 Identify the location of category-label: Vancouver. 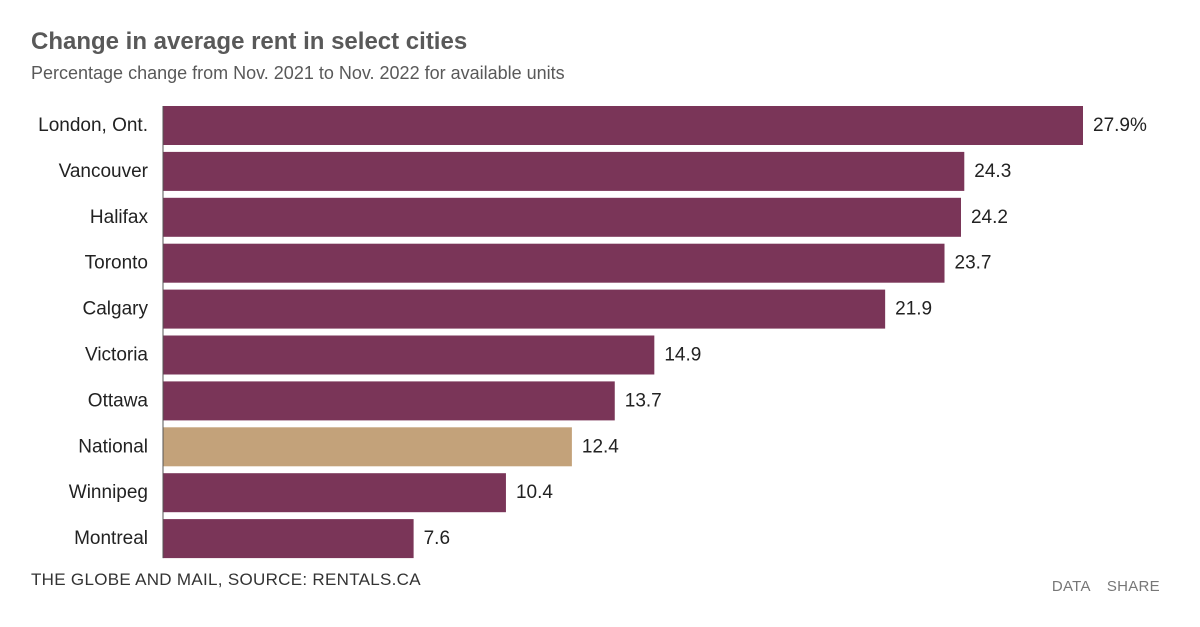
(104, 171).